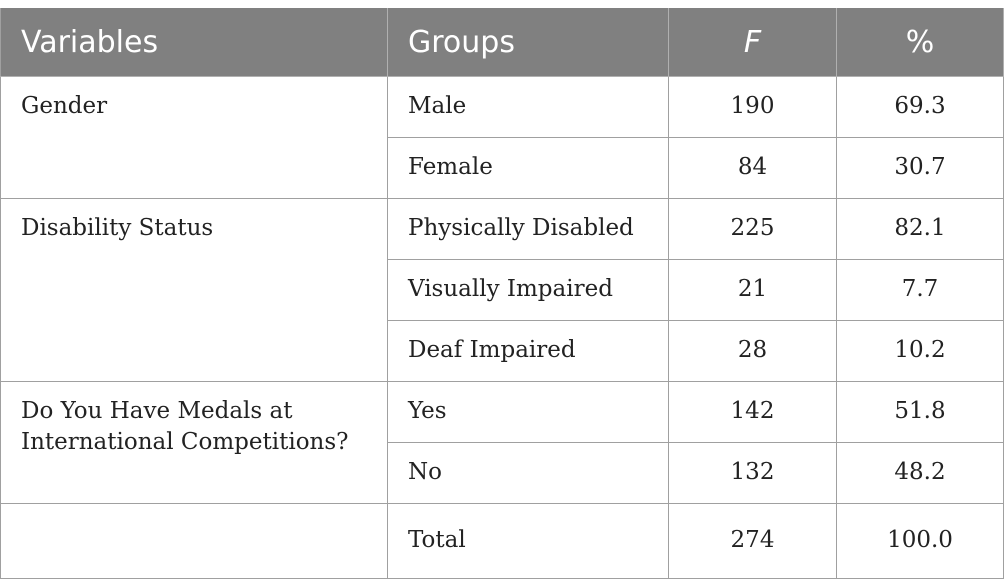 The width and height of the screenshot is (1004, 586). Describe the element at coordinates (194, 290) in the screenshot. I see `variable-disability-status: Disability Status` at that location.